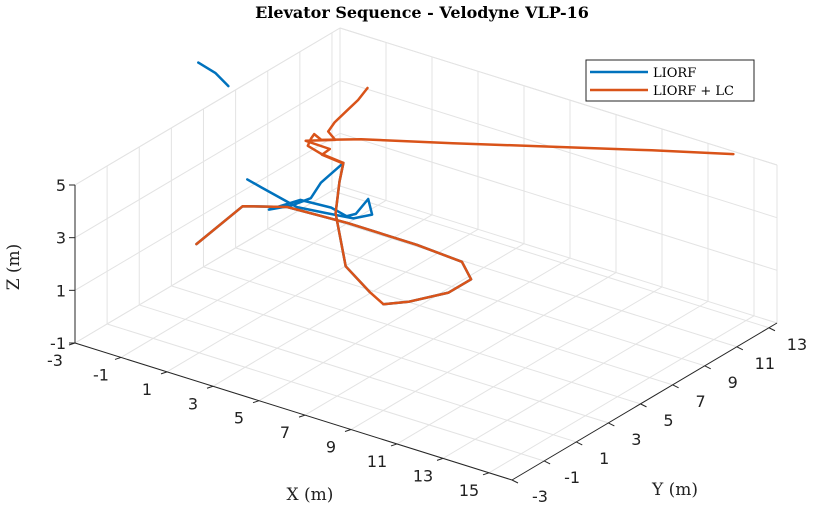  What do you see at coordinates (797, 344) in the screenshot?
I see `y-tick-label: 13` at bounding box center [797, 344].